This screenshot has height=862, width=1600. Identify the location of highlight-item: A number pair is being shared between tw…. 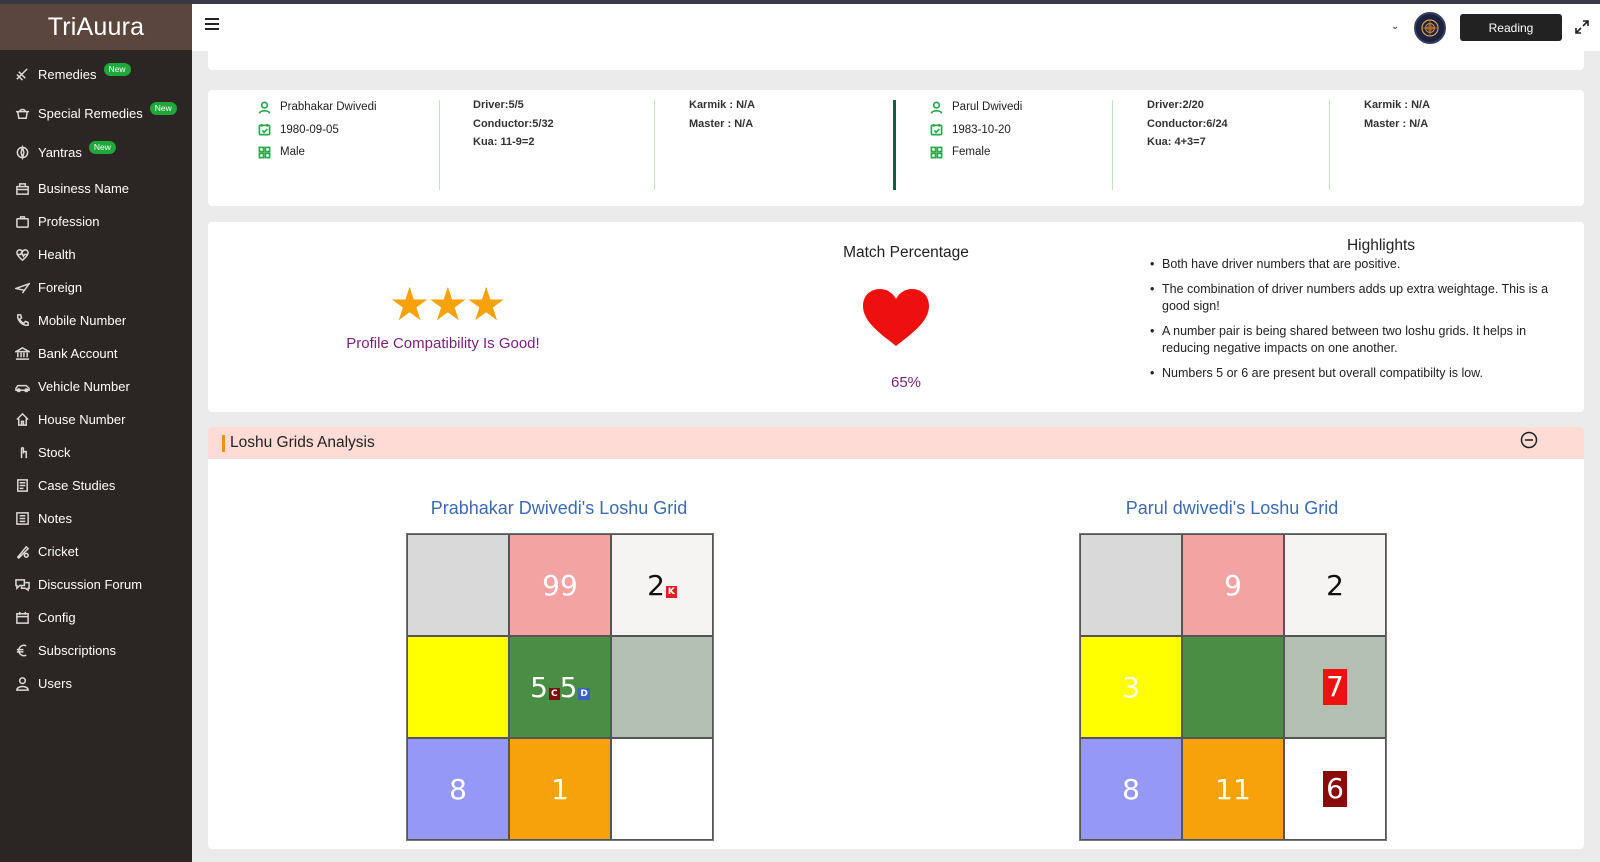
(1360, 340).